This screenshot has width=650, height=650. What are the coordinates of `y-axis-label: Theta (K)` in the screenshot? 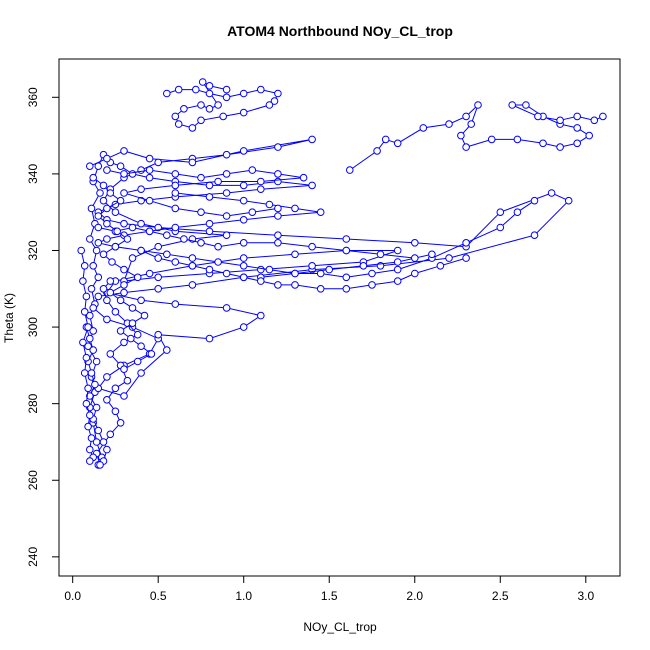 It's located at (9, 318).